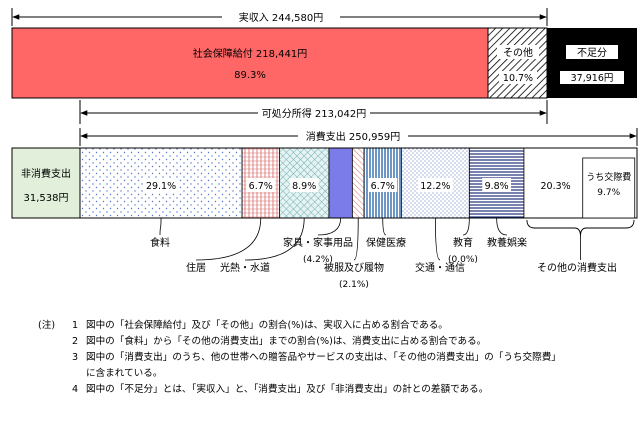 The width and height of the screenshot is (644, 424). Describe the element at coordinates (267, 325) in the screenshot. I see `note-text: 図中の「社会保障給付」及び「その他」の割合(%)は、実収入に占める割合である。` at that location.